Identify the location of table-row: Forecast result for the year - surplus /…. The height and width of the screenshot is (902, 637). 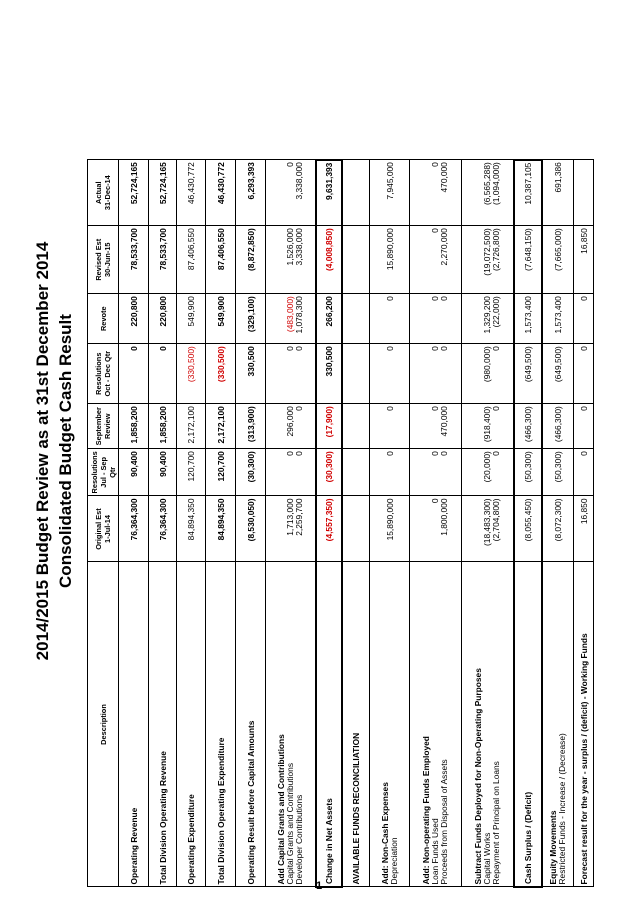
(583, 523).